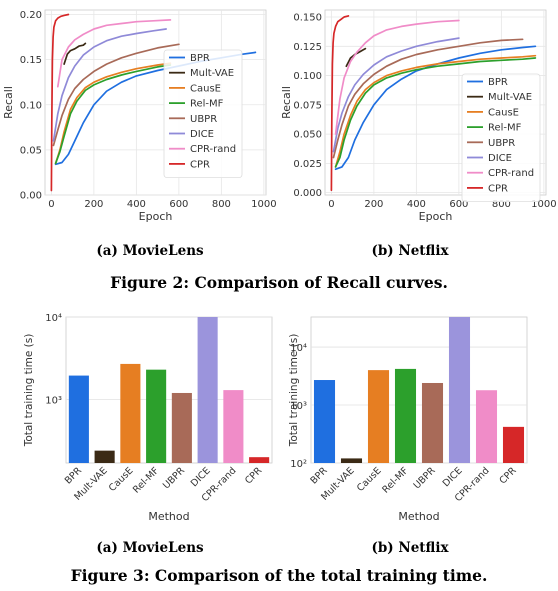  I want to click on y-tick-label: 10⁴, so click(53, 318).